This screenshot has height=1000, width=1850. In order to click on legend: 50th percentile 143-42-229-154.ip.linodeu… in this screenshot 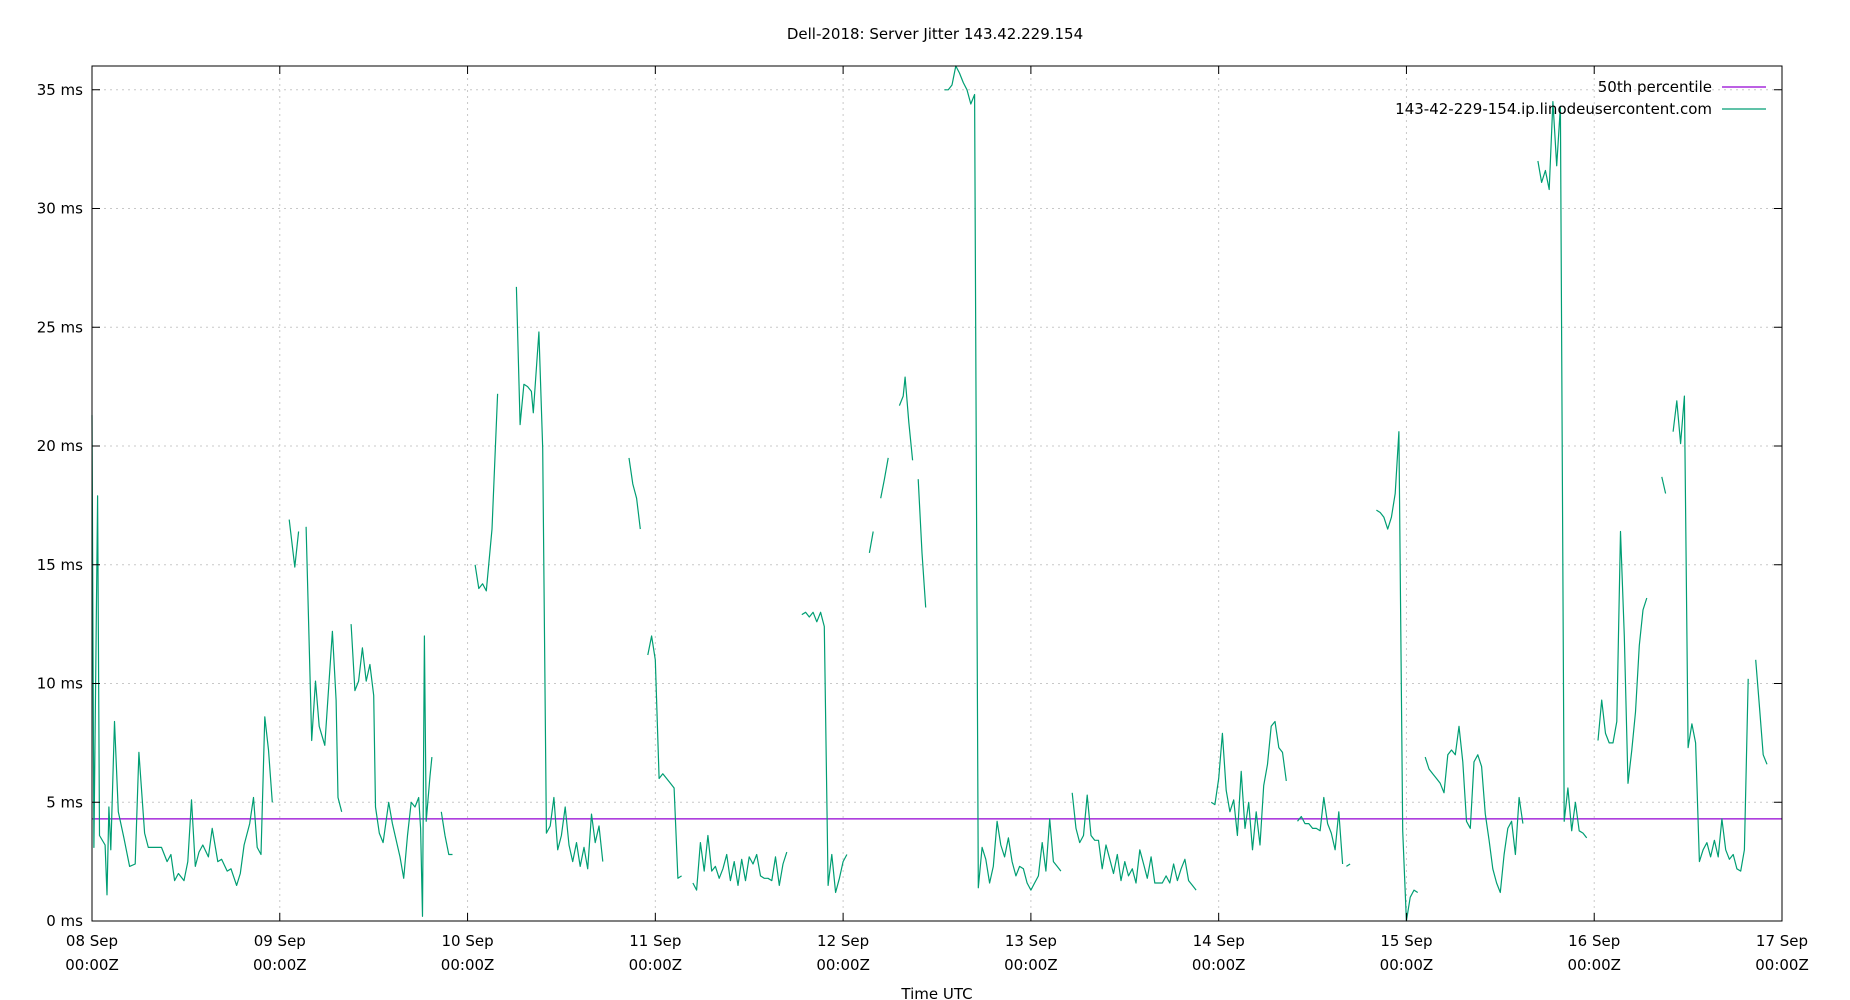, I will do `click(1580, 98)`.